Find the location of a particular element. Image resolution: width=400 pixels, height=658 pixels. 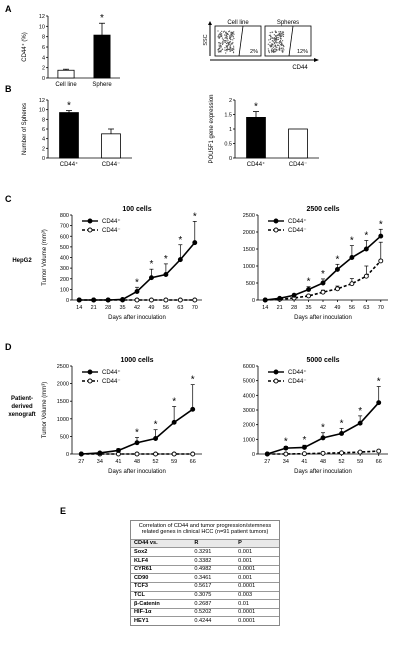

d-1000-x-tick-label: 66 is located at coordinates (193, 462).